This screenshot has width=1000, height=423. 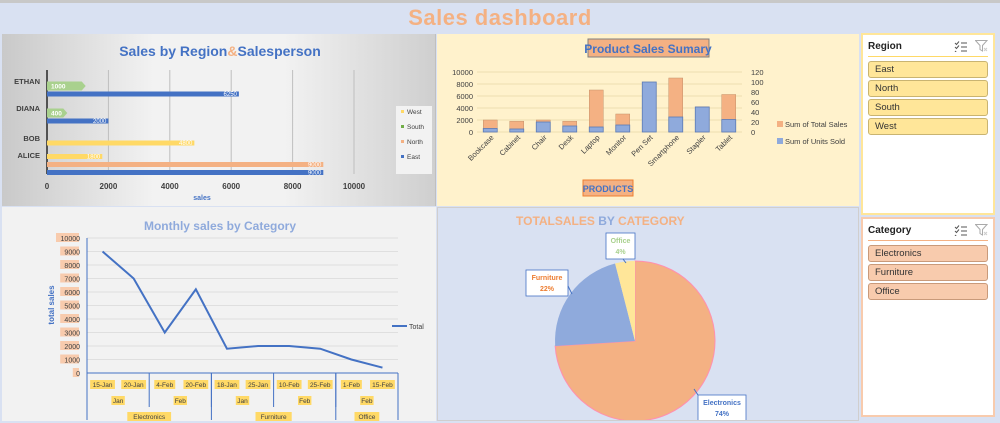 What do you see at coordinates (928, 291) in the screenshot?
I see `category-slicer-item-office: Office` at bounding box center [928, 291].